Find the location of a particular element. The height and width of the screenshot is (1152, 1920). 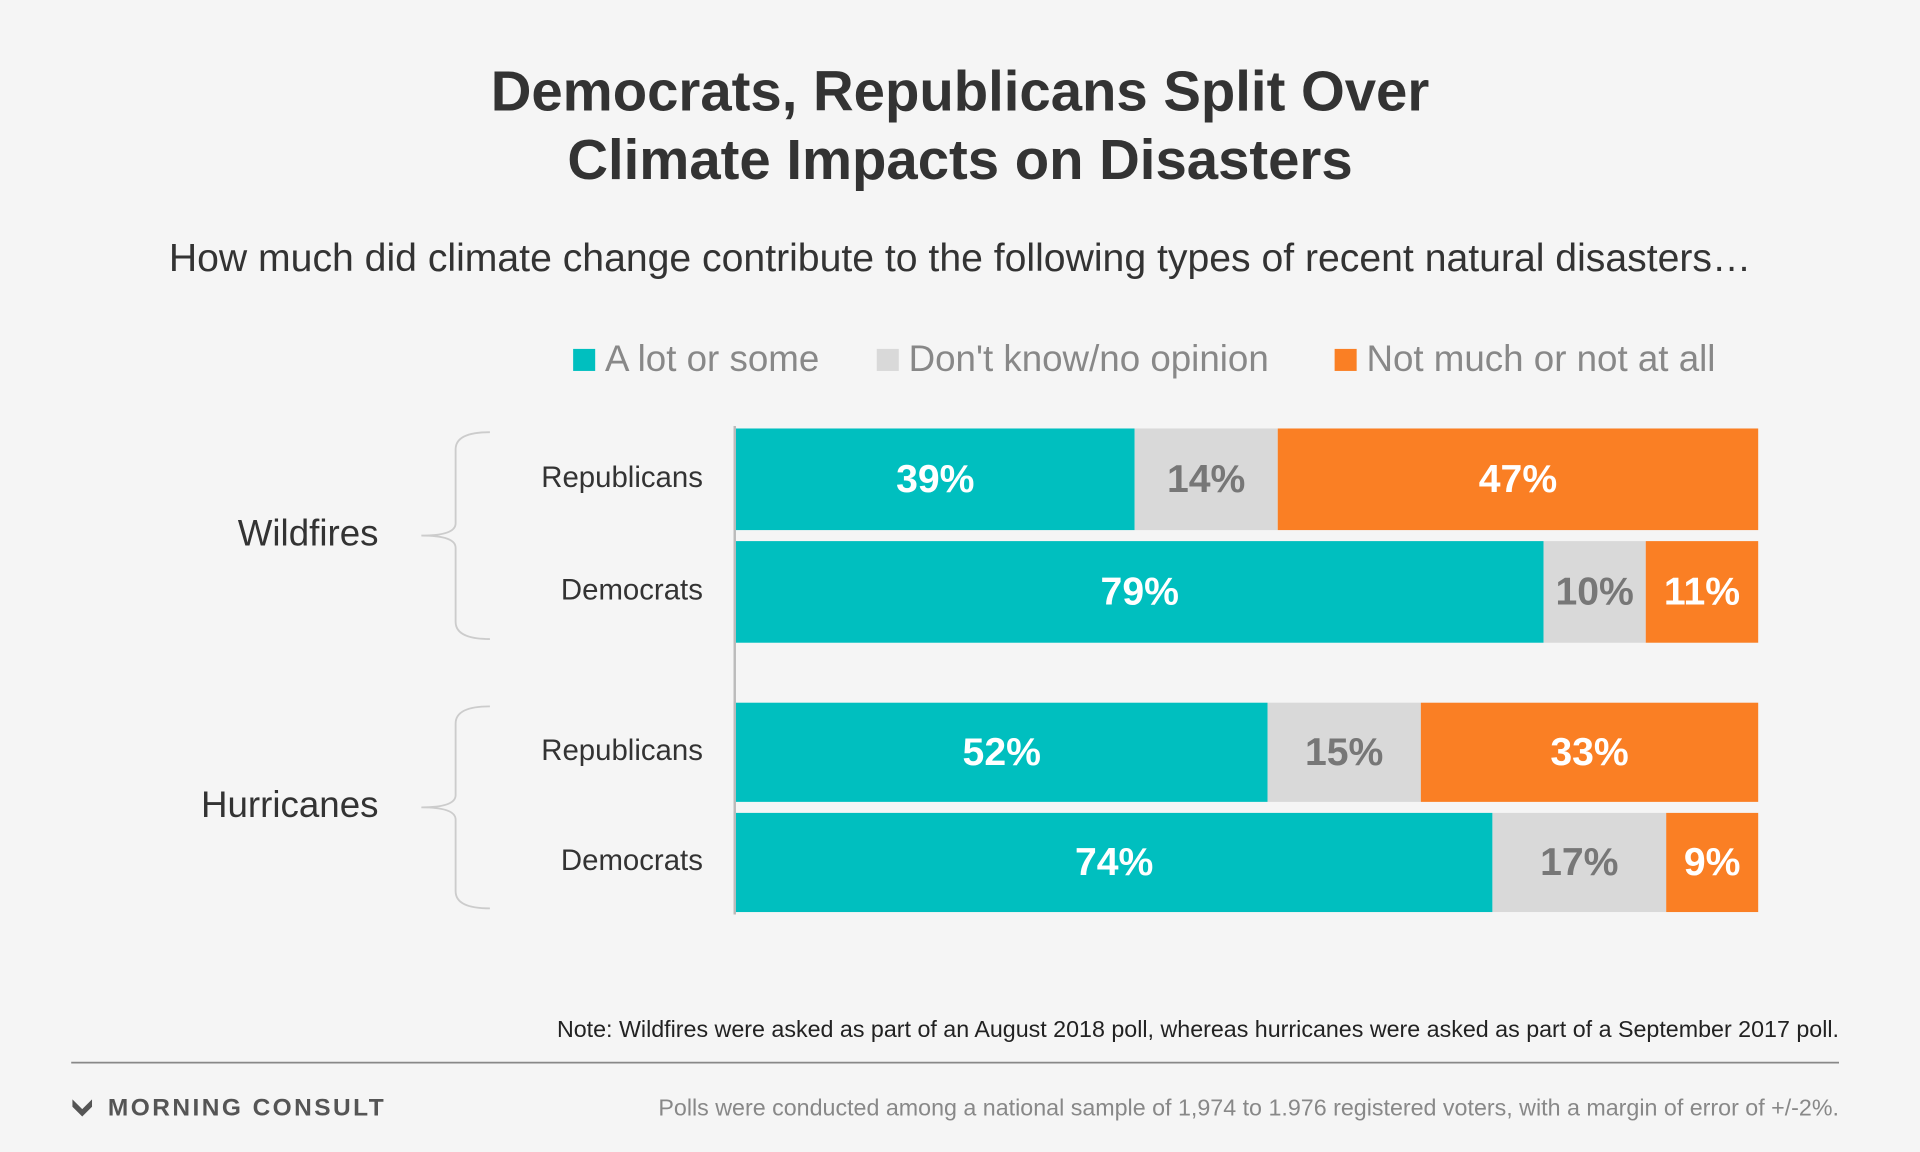

chart-title: Democrats, Republicans Split Over is located at coordinates (960, 90).